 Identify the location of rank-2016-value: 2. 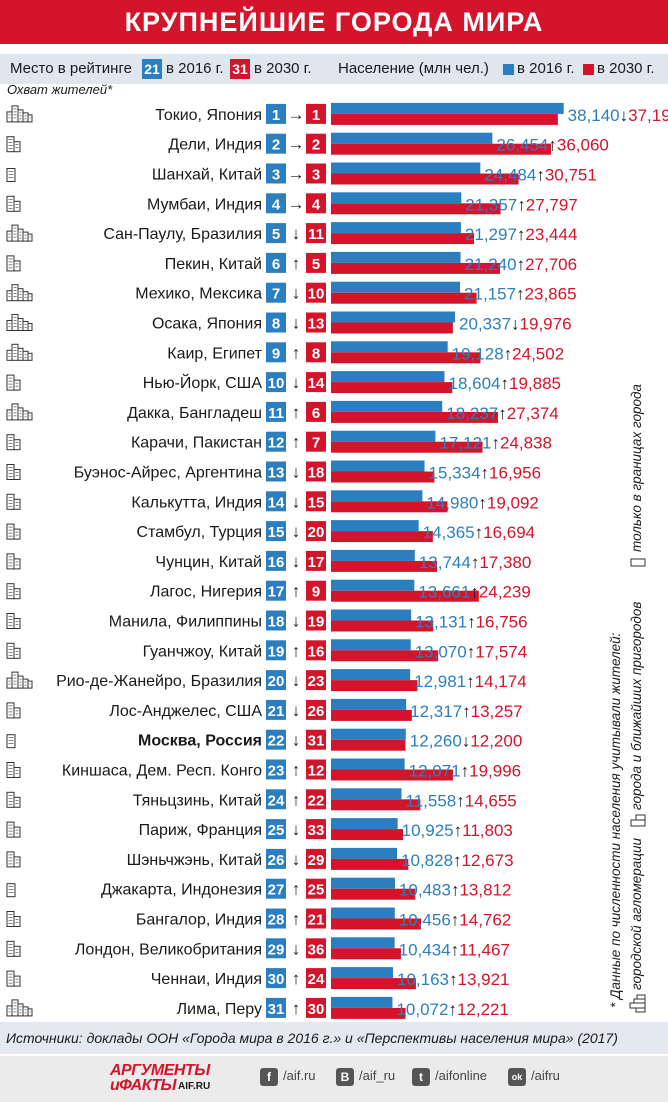
(276, 145).